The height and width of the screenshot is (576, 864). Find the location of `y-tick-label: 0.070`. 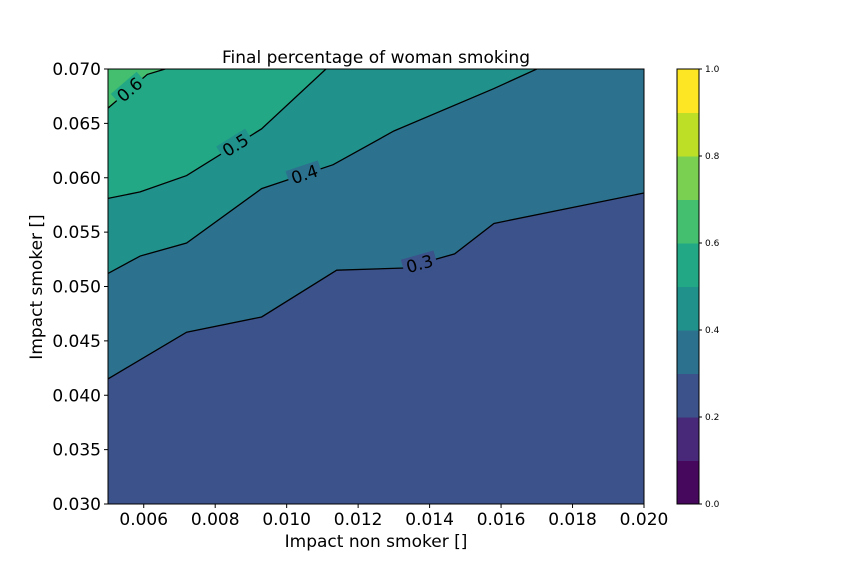

y-tick-label: 0.070 is located at coordinates (76, 70).